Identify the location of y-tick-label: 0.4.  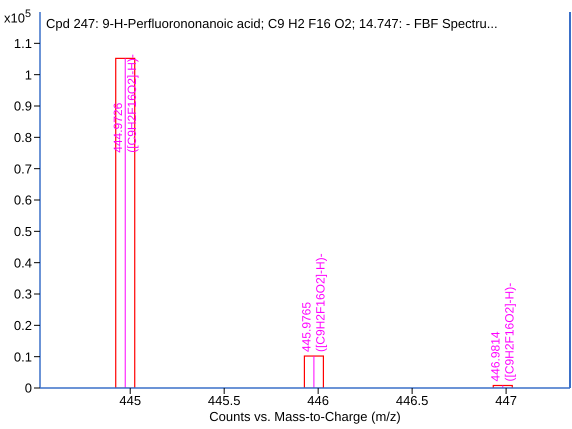
(23, 262).